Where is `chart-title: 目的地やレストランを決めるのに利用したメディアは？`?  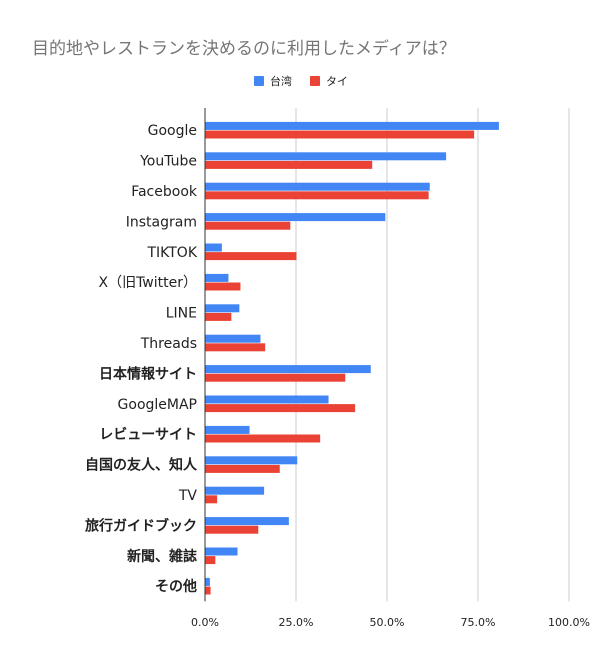 chart-title: 目的地やレストランを決めるのに利用したメディアは？ is located at coordinates (244, 49).